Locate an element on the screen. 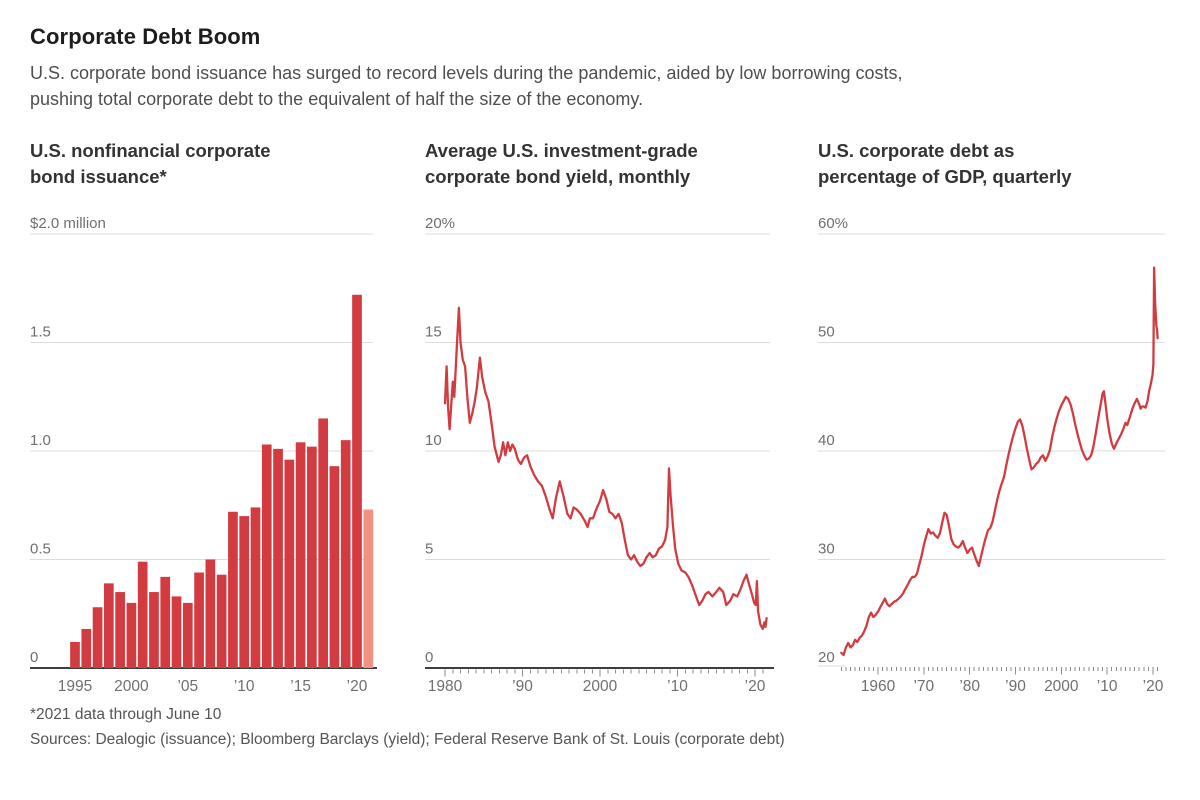  bar-2003 is located at coordinates (165, 622).